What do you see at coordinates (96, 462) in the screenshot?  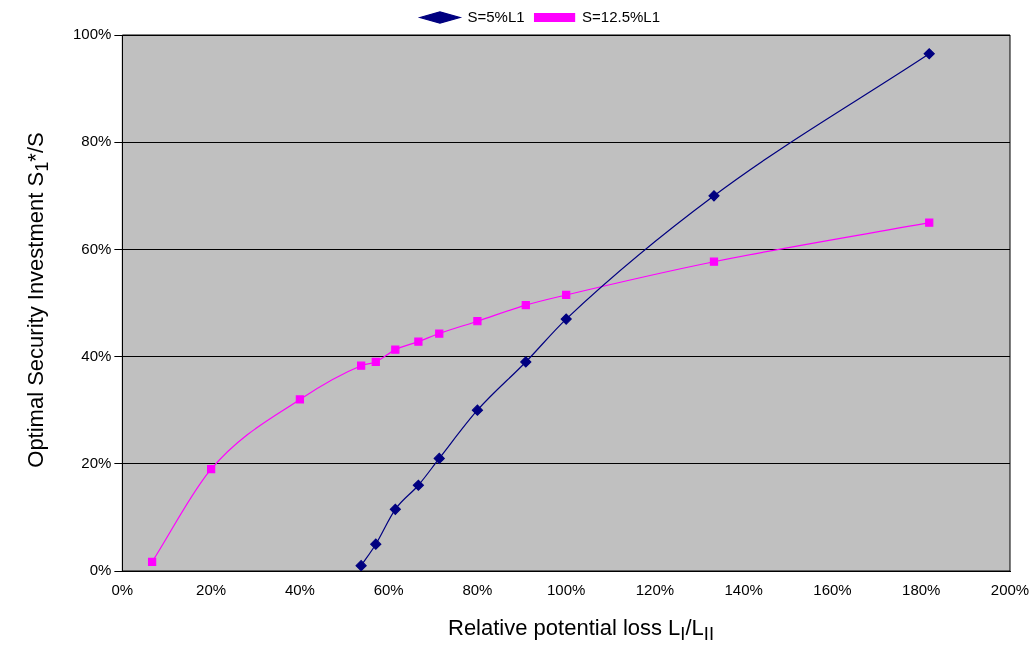 I see `y-tick-label: 20%` at bounding box center [96, 462].